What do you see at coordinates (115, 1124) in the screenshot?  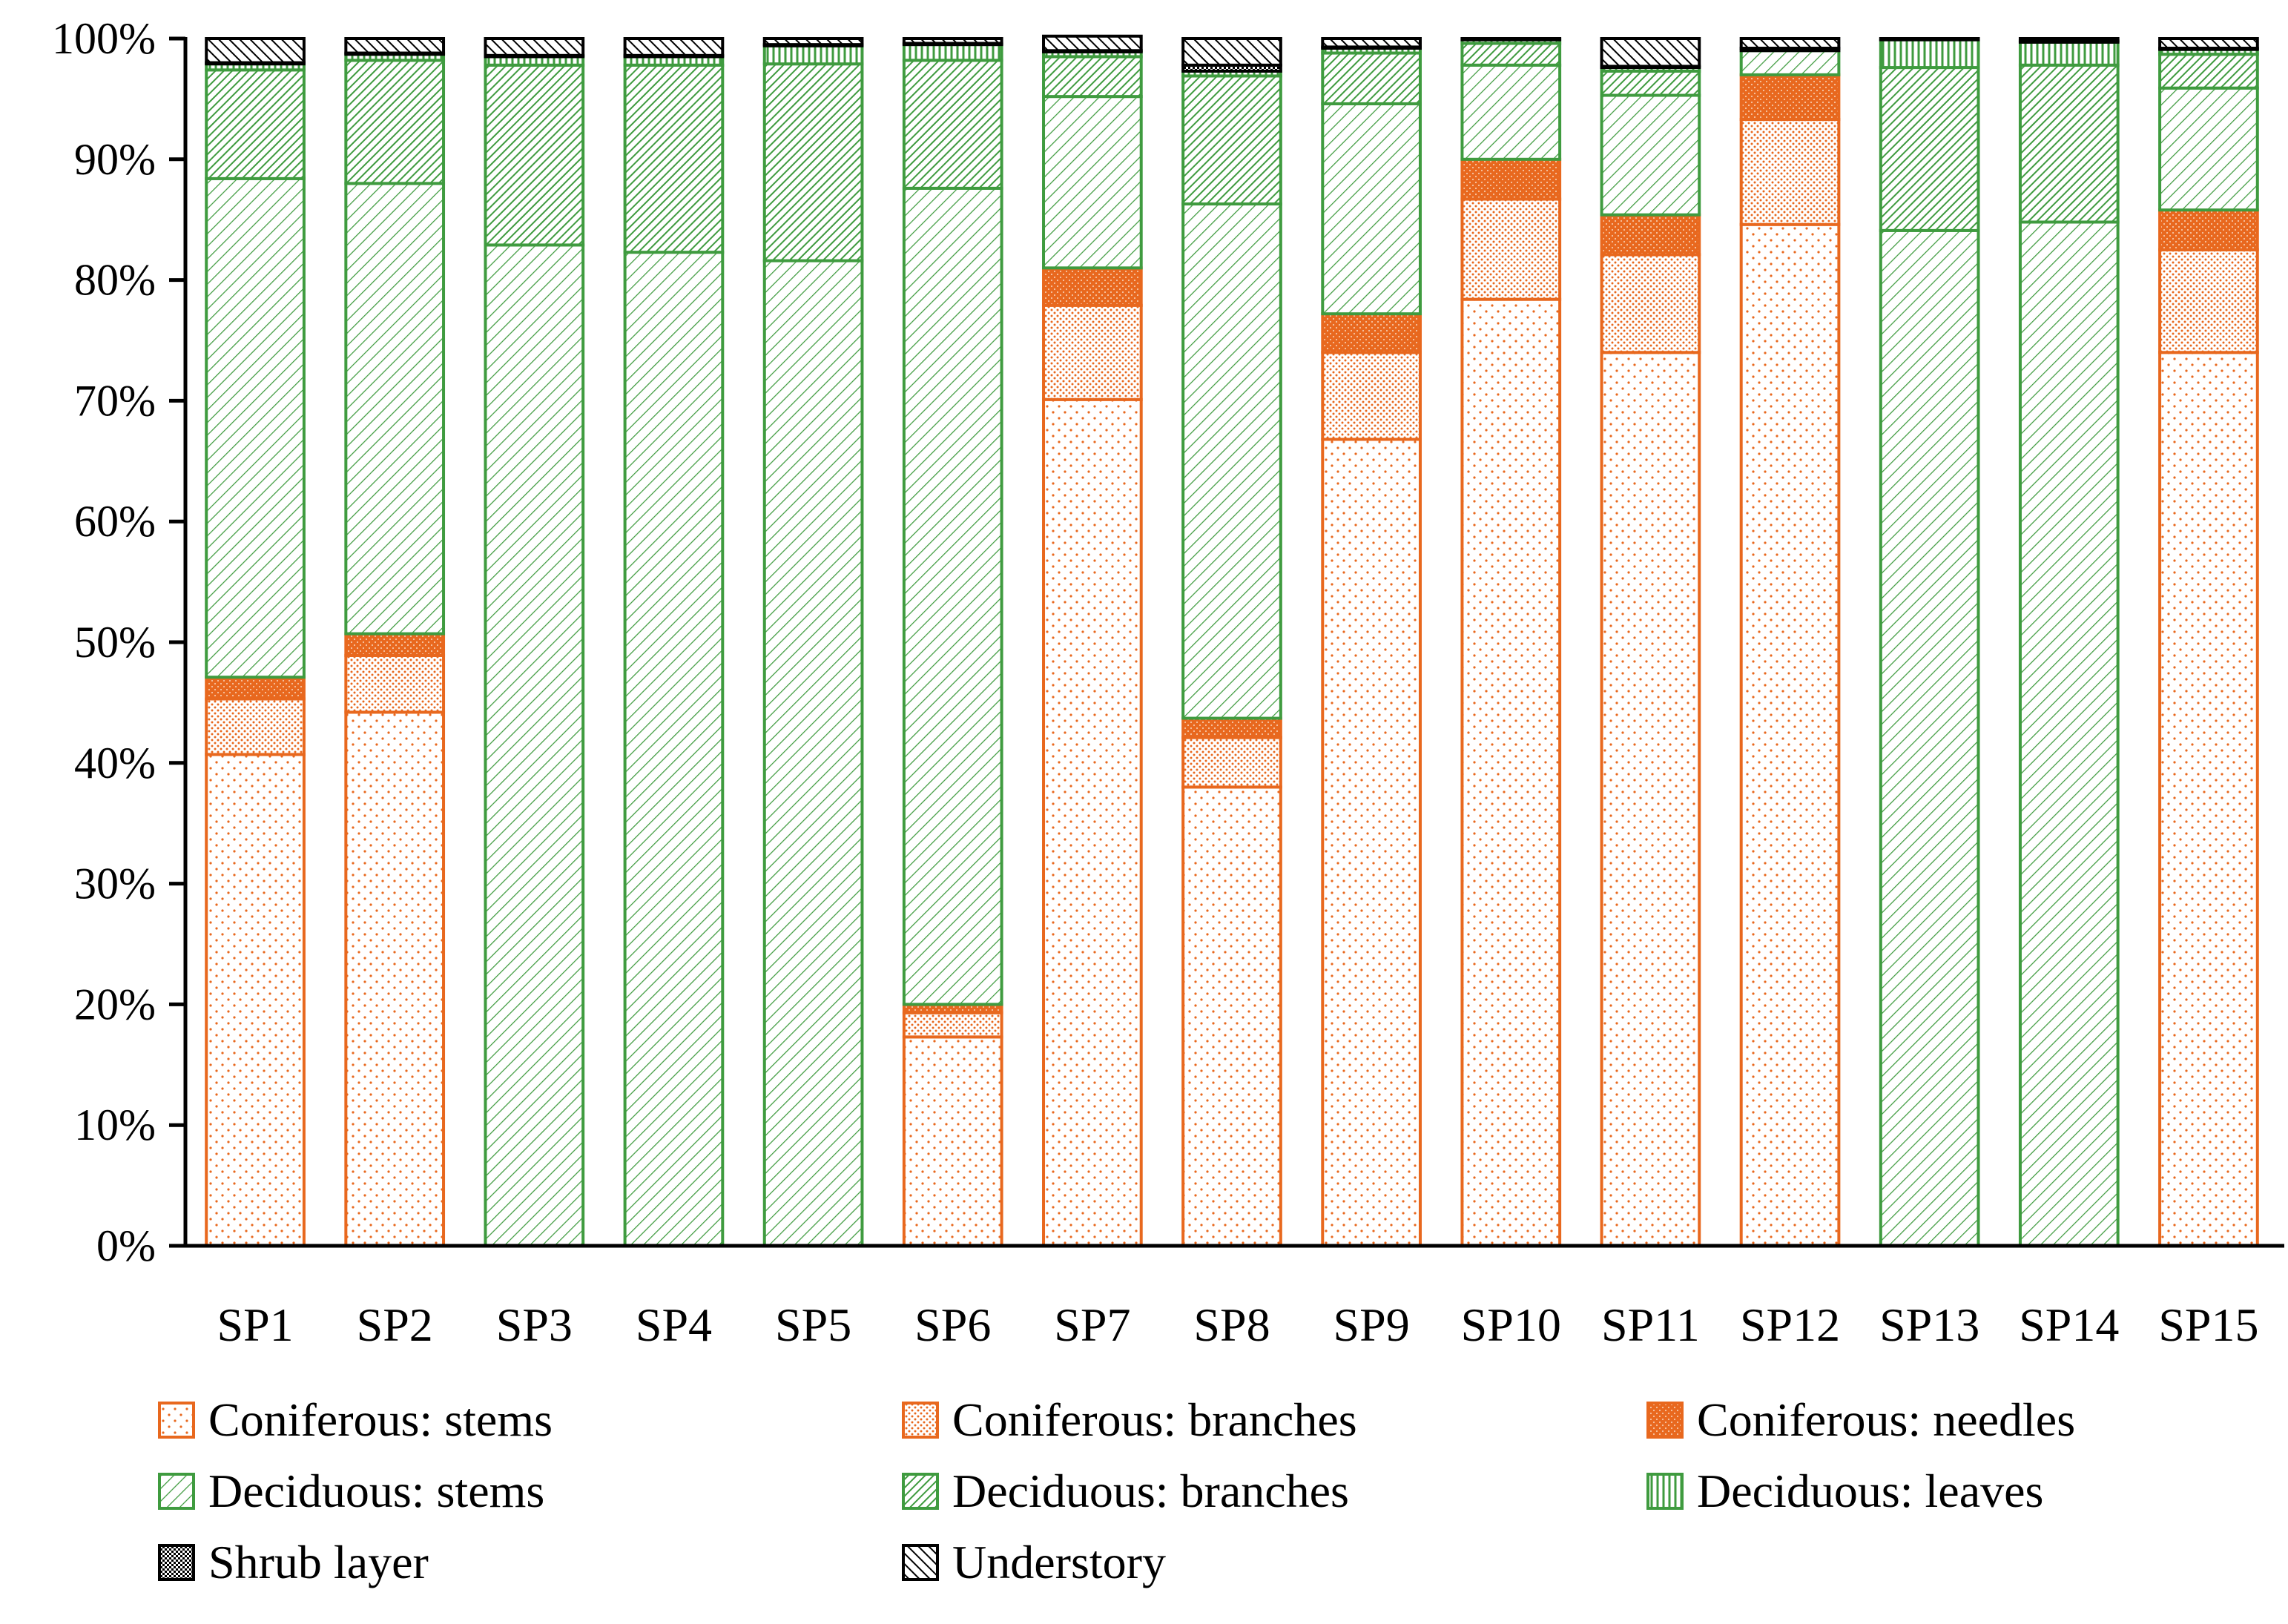 I see `y-tick-label: 10%` at bounding box center [115, 1124].